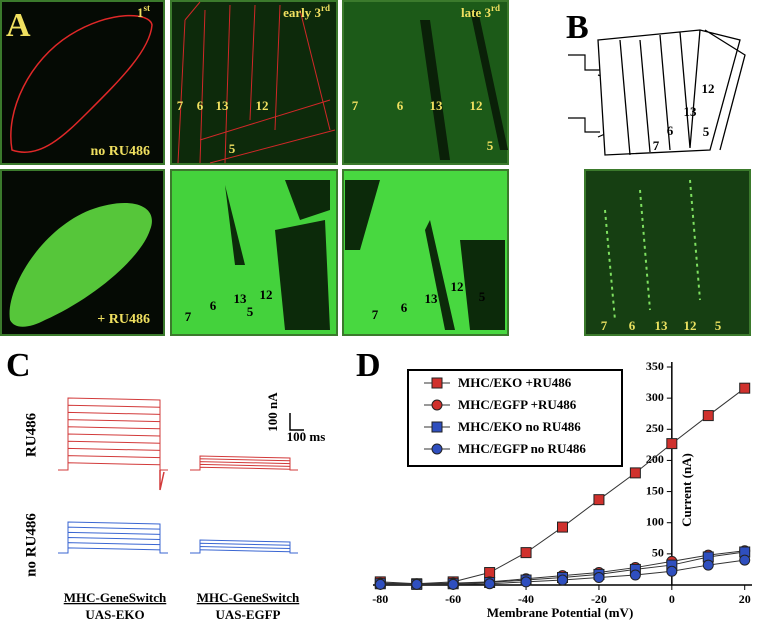 This screenshot has width=759, height=624. I want to click on image-tile, so click(667, 252).